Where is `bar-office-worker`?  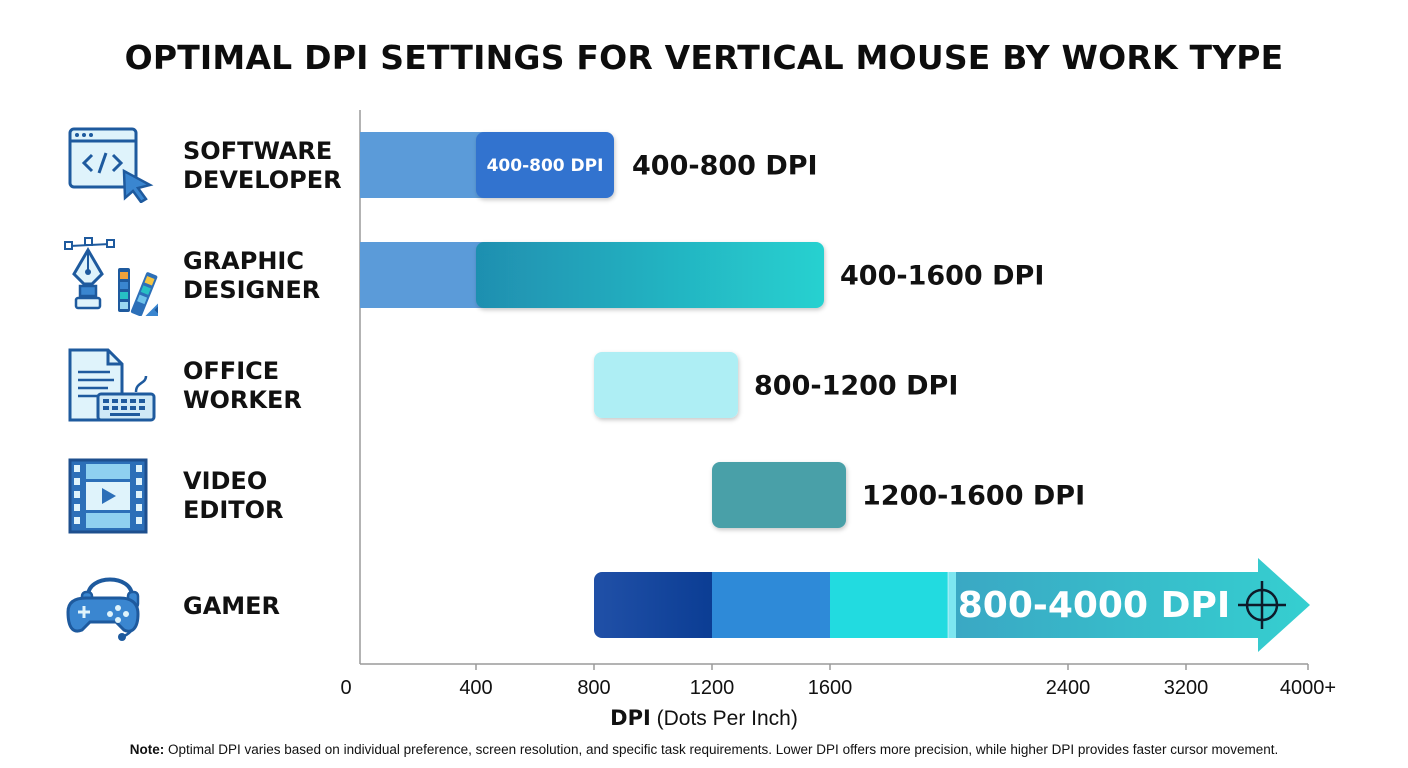
bar-office-worker is located at coordinates (666, 385).